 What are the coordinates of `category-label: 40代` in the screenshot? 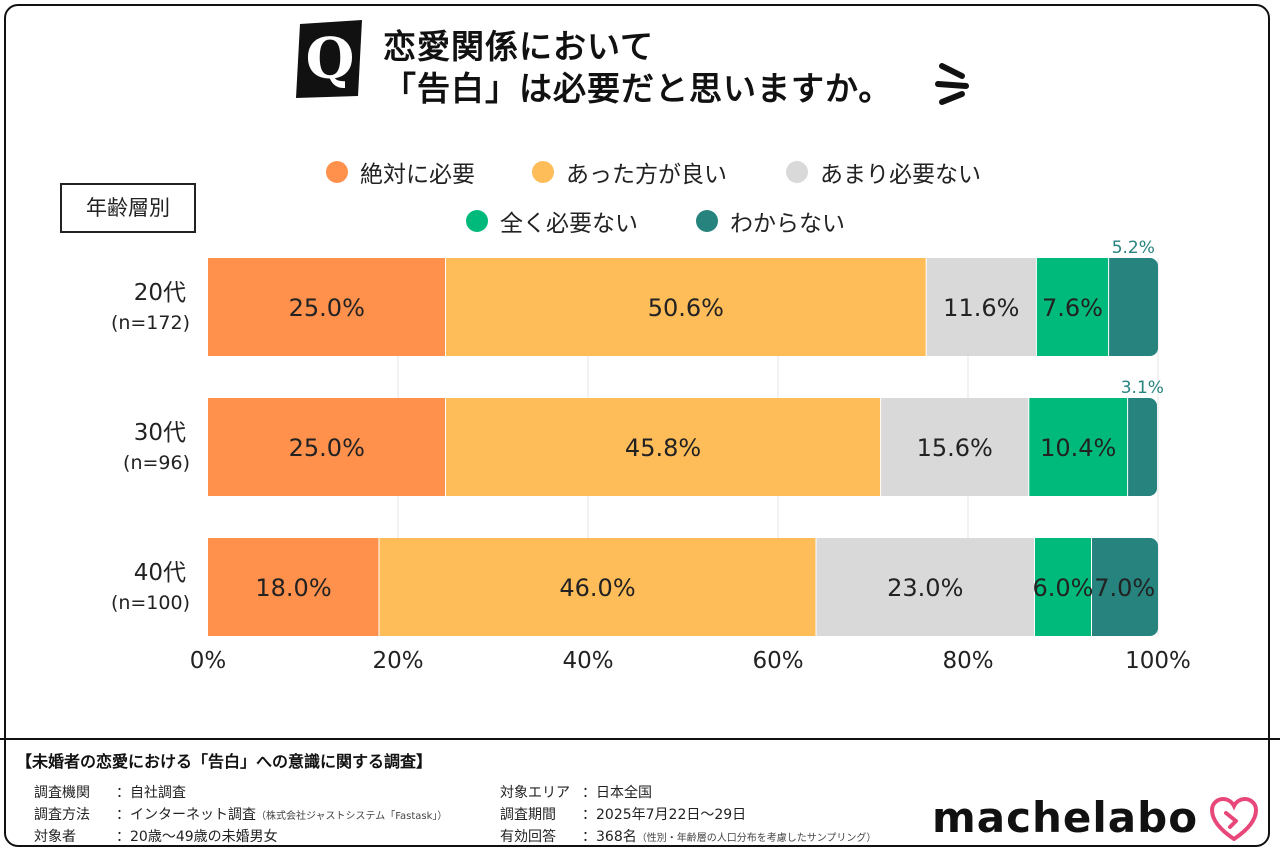 It's located at (160, 573).